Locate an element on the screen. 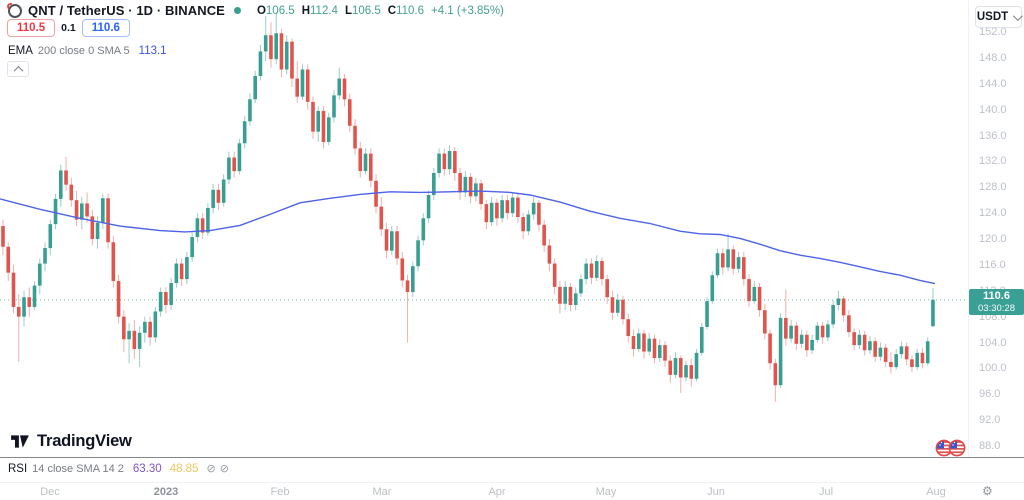  spread-value: 0.1 is located at coordinates (68, 28).